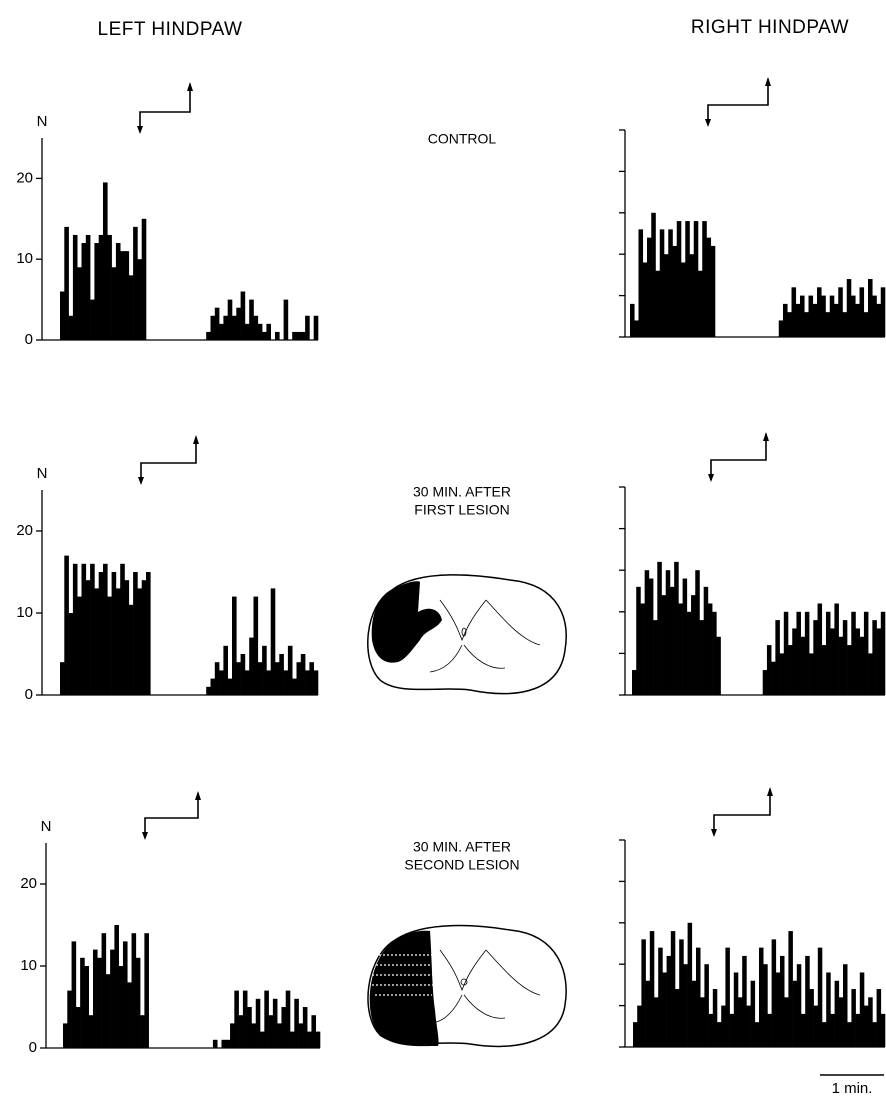 Image resolution: width=886 pixels, height=1098 pixels. Describe the element at coordinates (852, 1088) in the screenshot. I see `scale-bar-label: 1 min.` at that location.